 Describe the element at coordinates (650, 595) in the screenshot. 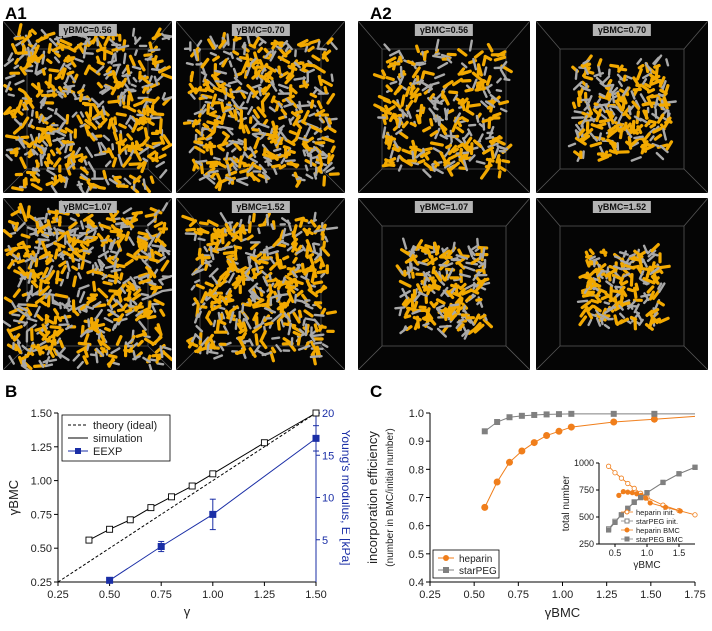

I see `x-tick-label: 1.50` at that location.